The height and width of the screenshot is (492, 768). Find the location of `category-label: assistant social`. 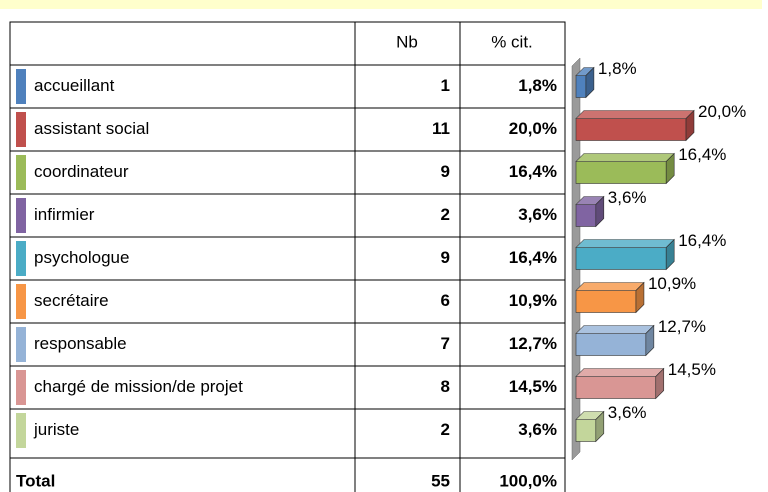

category-label: assistant social is located at coordinates (91, 128).